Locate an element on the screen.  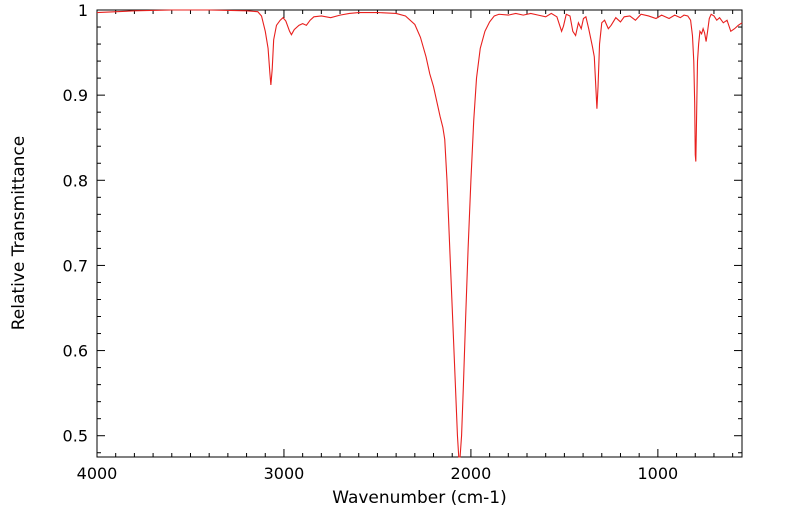
y-tick-label: 0.9 is located at coordinates (75, 95).